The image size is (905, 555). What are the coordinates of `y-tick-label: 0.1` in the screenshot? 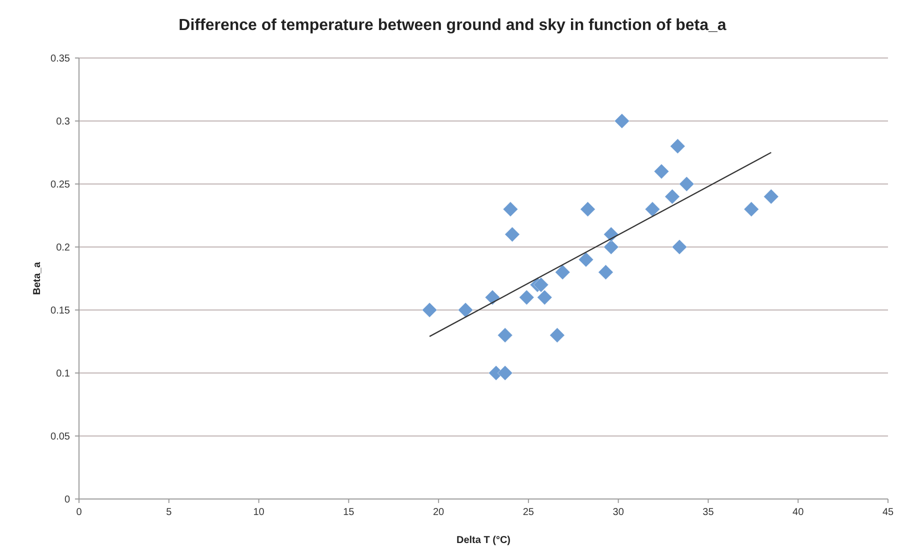 It's located at (63, 374).